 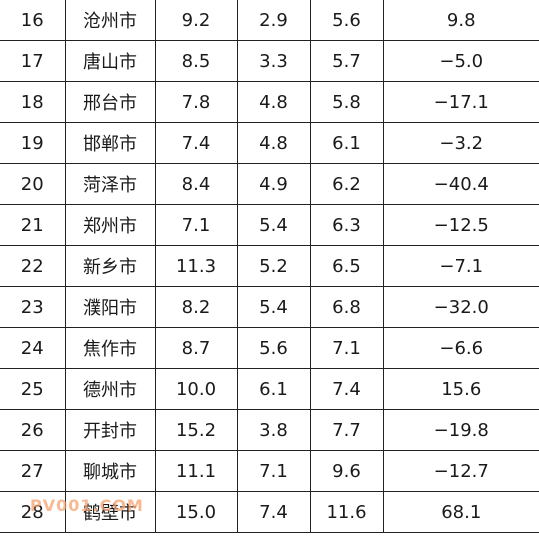 I want to click on value-d-cell: −17.1, so click(x=460, y=102).